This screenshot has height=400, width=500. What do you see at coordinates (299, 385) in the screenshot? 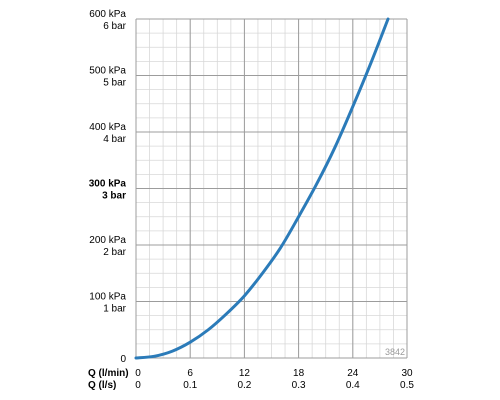
I see `x-tick-label: 0.3` at bounding box center [299, 385].